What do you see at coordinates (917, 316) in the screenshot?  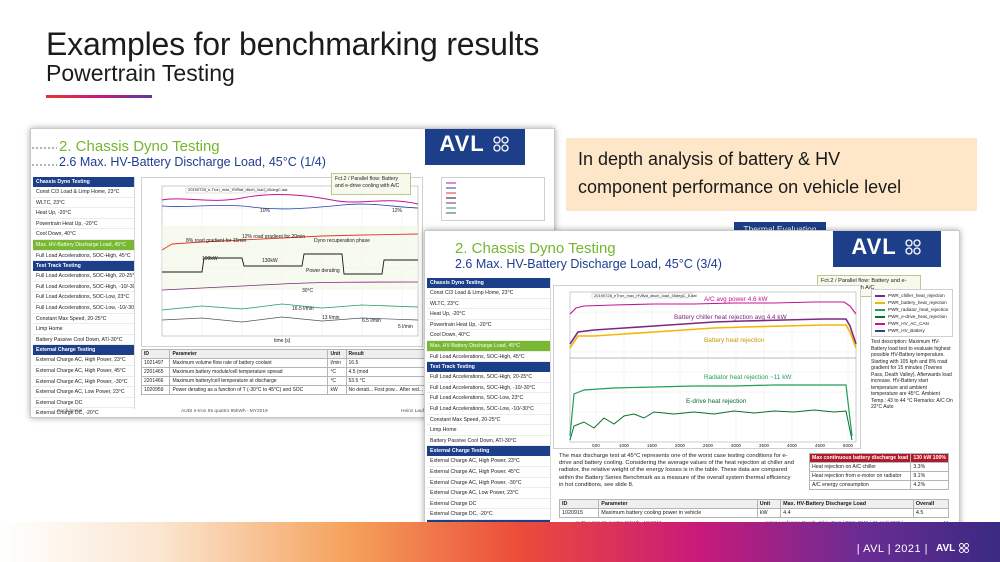 I see `legend-label: PWR_e-drive_heat_rejection` at bounding box center [917, 316].